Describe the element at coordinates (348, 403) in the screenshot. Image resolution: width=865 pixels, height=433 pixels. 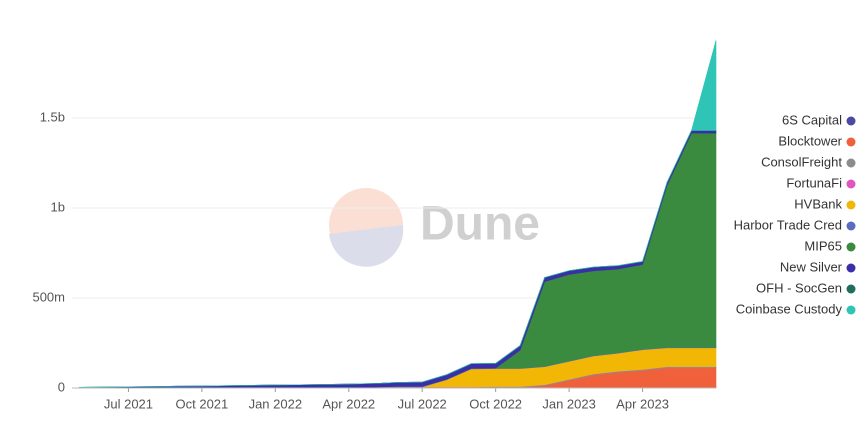
I see `x-tick-label: Apr 2022` at that location.